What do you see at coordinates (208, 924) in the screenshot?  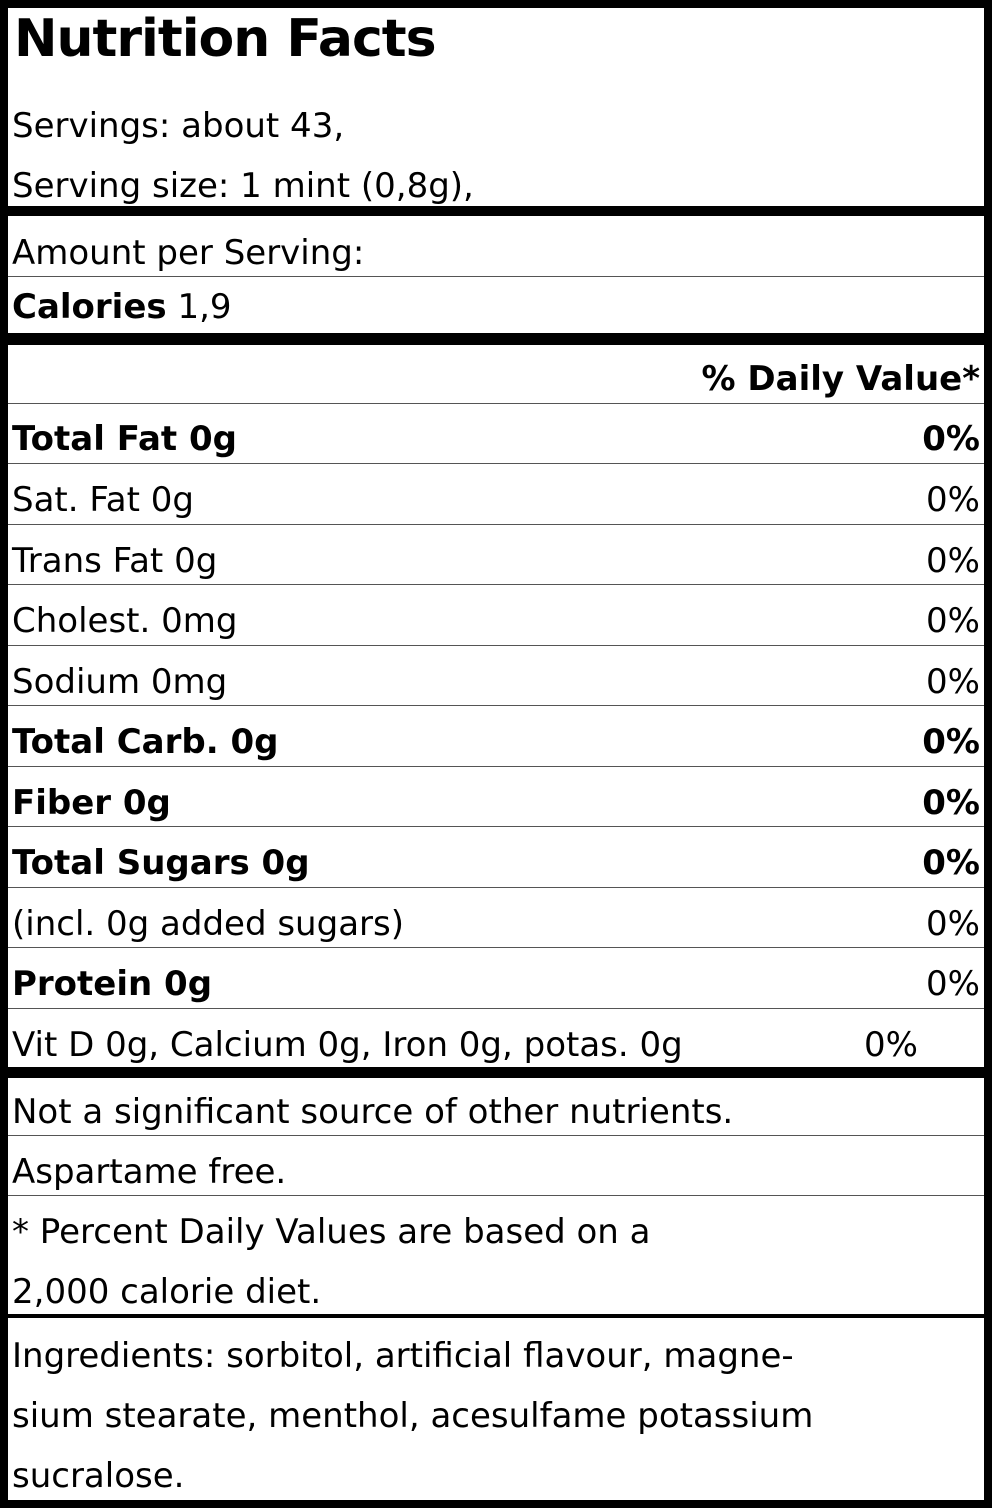 I see `nutrient-name: (incl. 0g added sugars)` at bounding box center [208, 924].